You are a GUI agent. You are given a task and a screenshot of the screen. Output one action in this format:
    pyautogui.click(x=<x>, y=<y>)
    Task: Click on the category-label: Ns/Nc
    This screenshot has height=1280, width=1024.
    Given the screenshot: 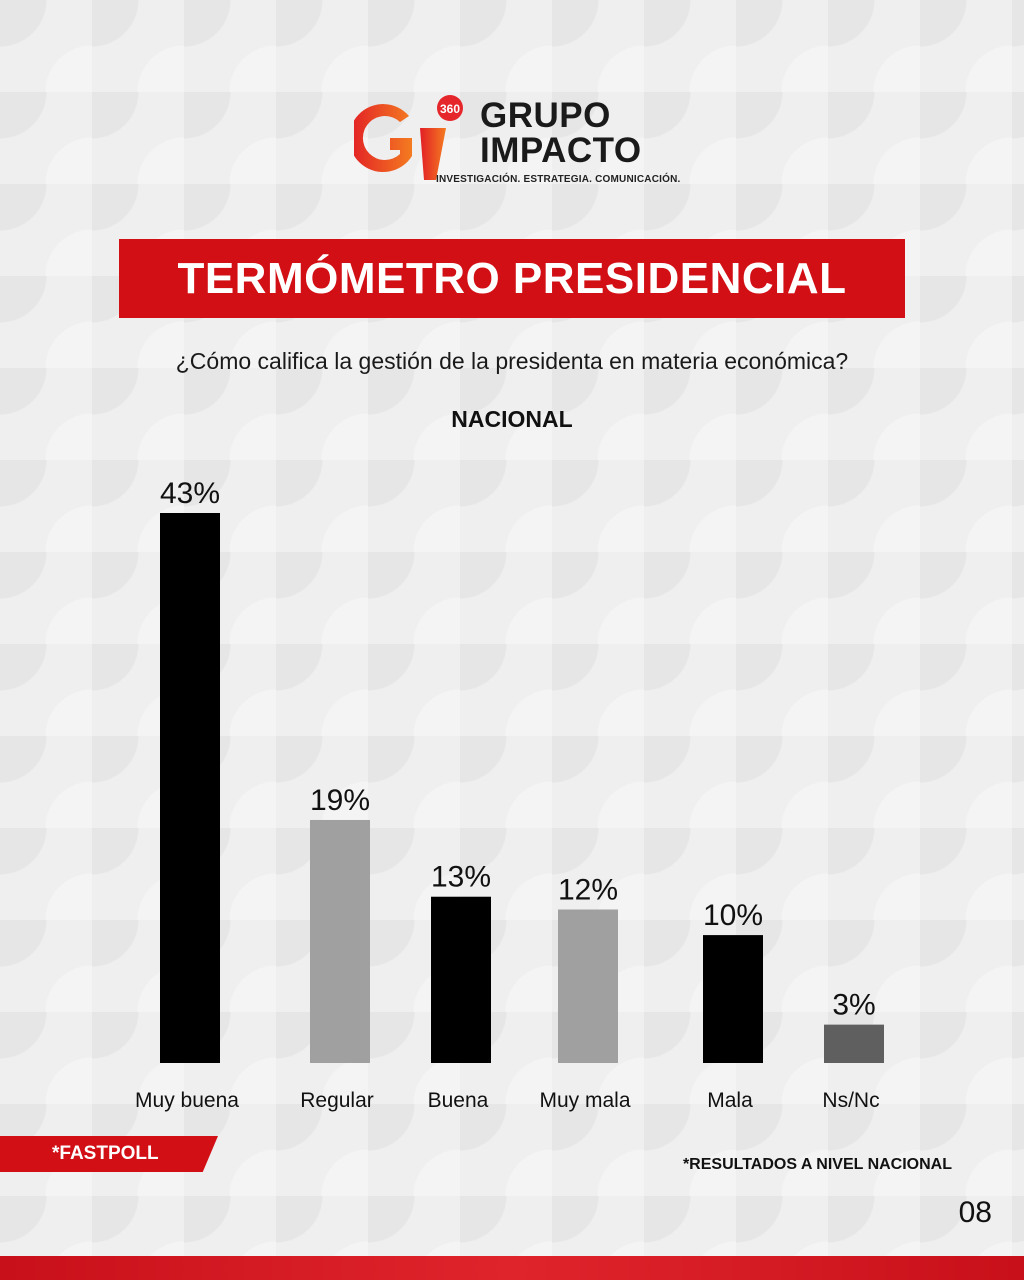 What is the action you would take?
    pyautogui.click(x=850, y=1100)
    